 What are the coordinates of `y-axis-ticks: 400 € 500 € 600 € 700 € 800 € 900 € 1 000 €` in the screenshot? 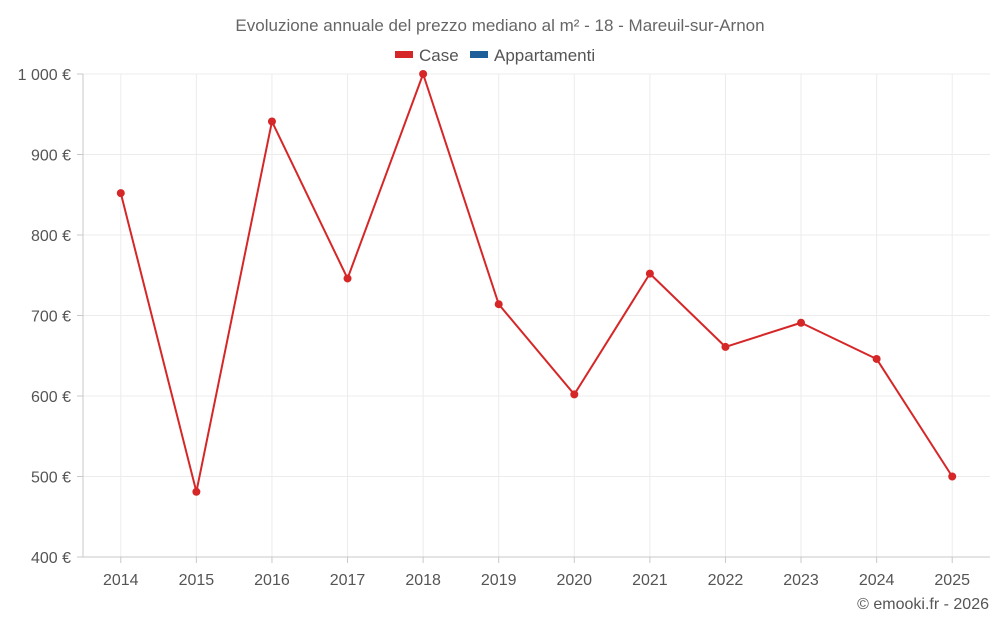 It's located at (44, 317).